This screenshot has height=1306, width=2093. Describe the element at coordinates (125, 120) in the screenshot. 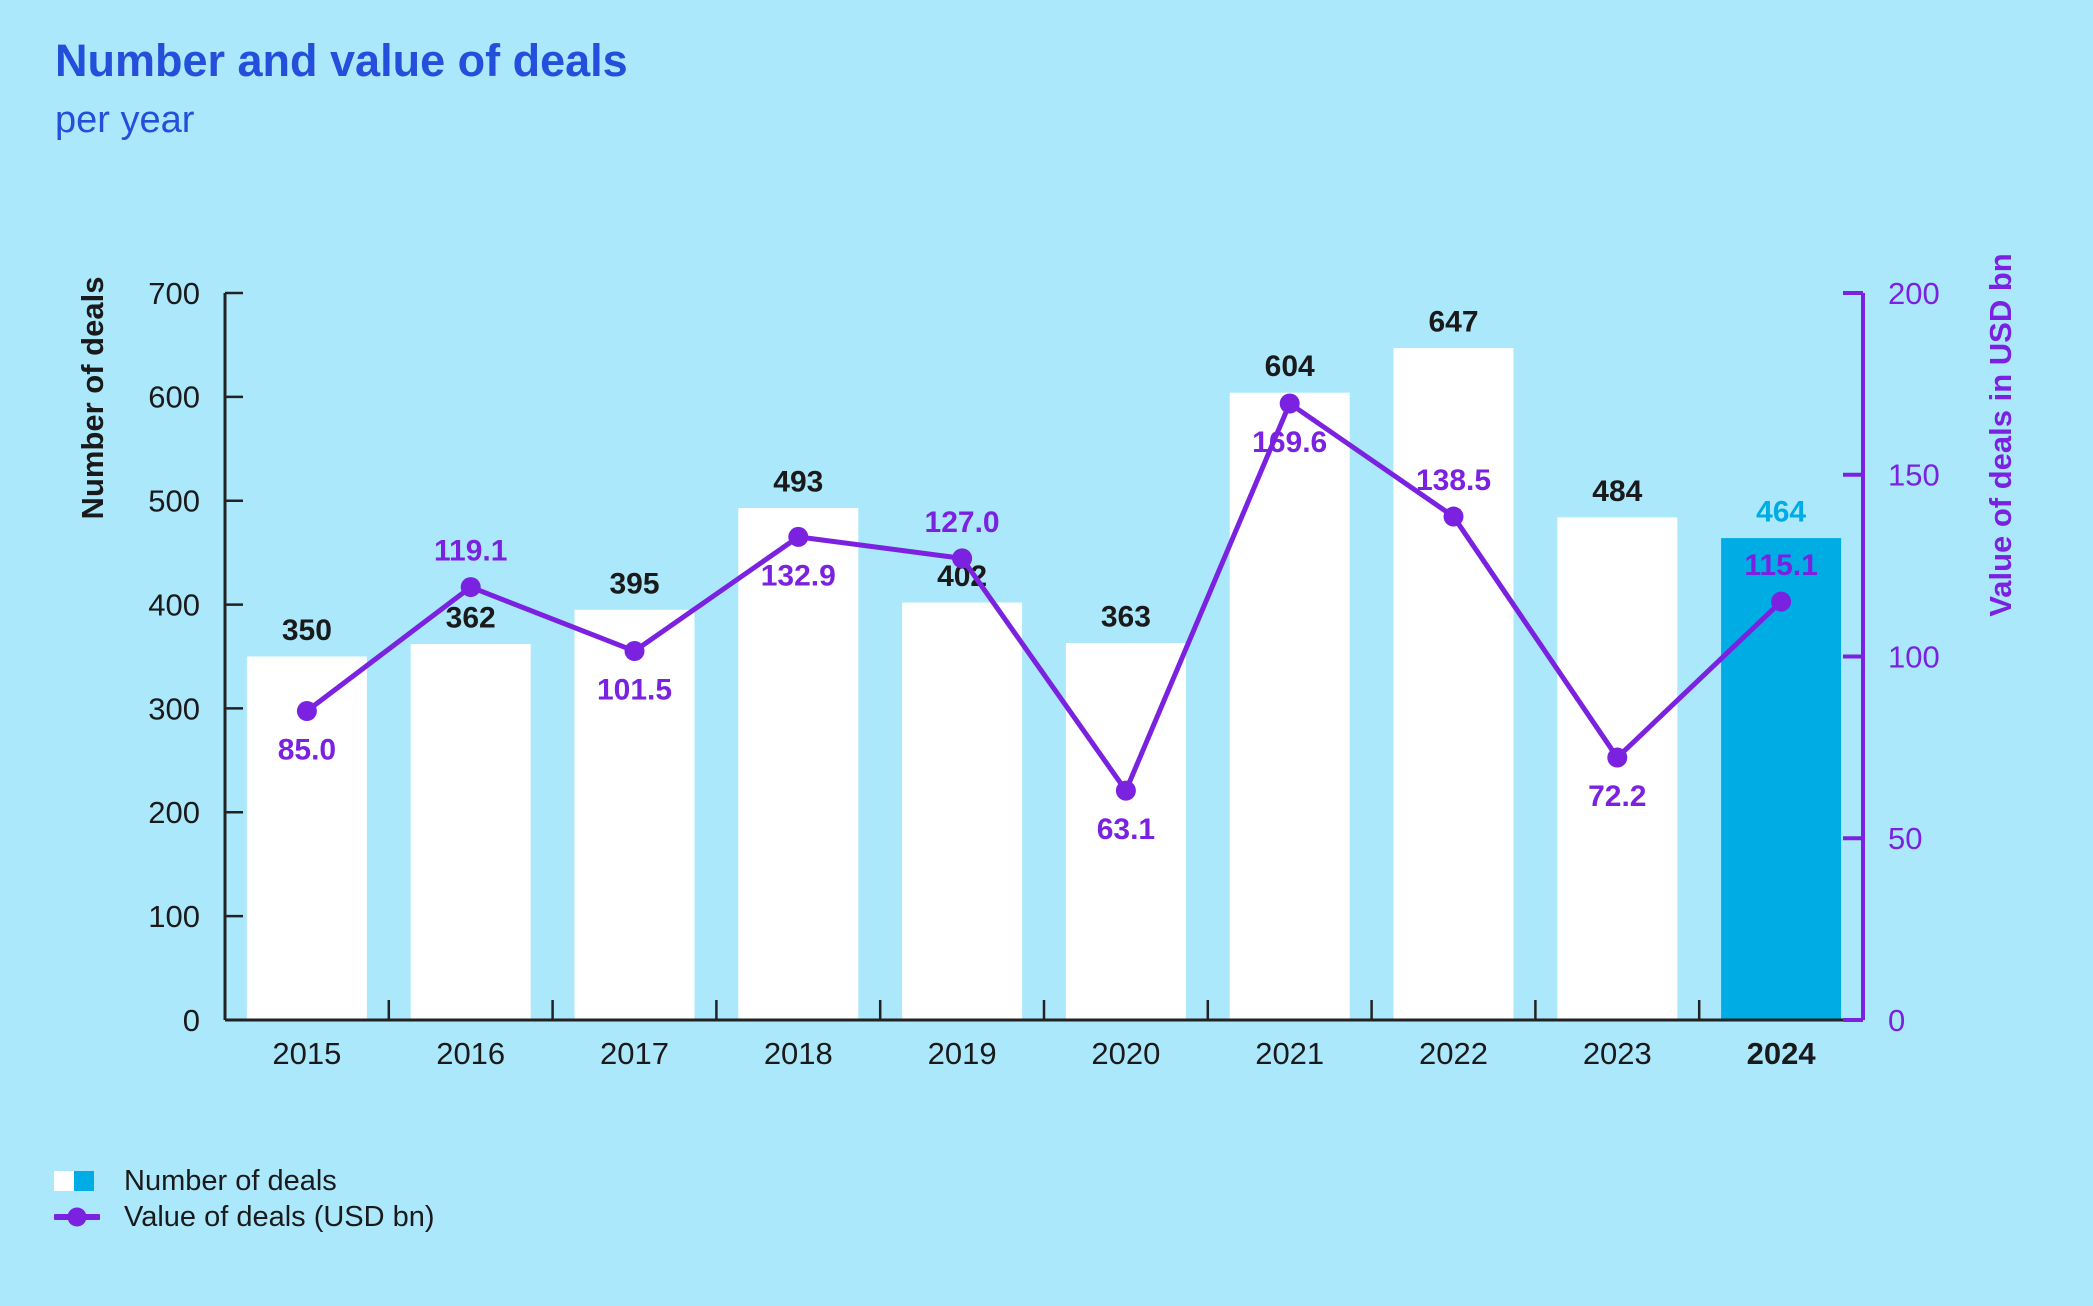

I see `chart-subtitle: per year` at that location.